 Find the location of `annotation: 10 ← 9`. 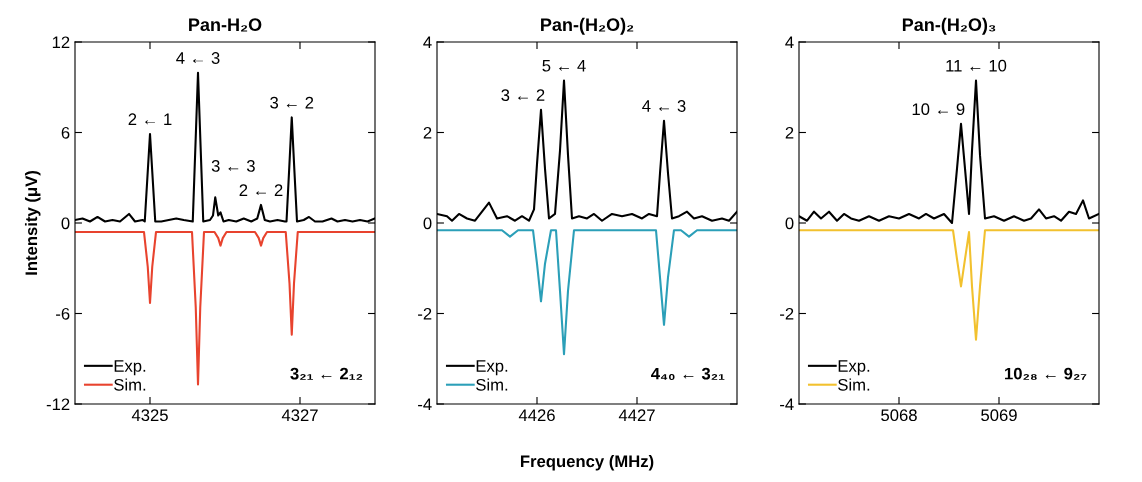

annotation: 10 ← 9 is located at coordinates (938, 109).